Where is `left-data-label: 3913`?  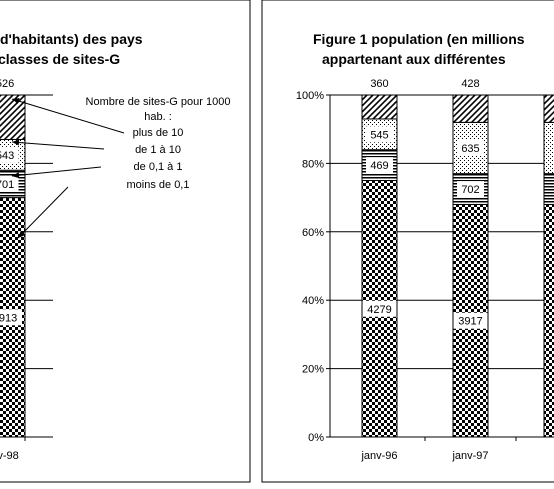 left-data-label: 3913 is located at coordinates (8, 318).